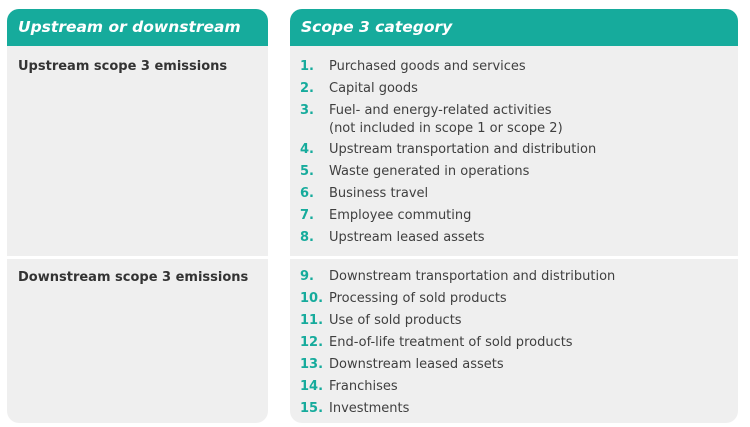 This screenshot has height=427, width=750. What do you see at coordinates (395, 320) in the screenshot?
I see `category-text: Use of sold products` at bounding box center [395, 320].